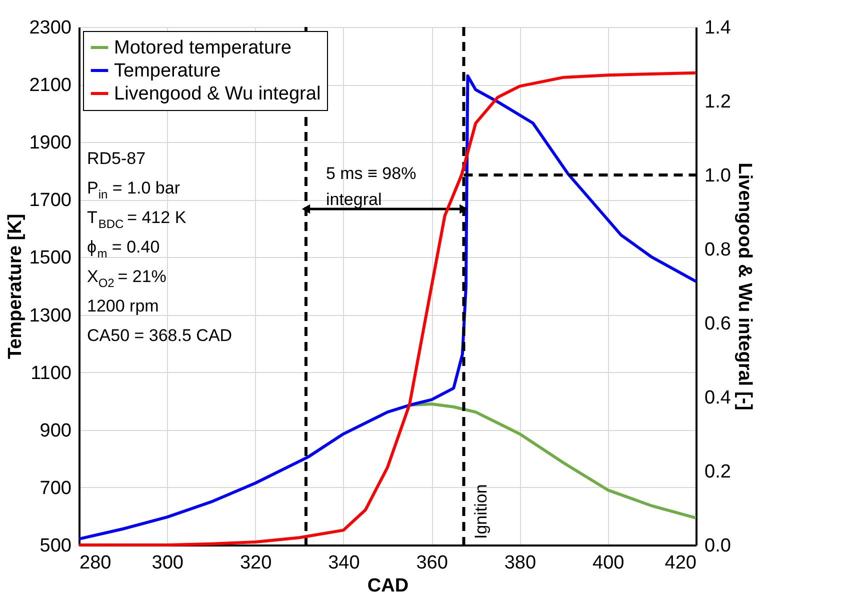 The image size is (845, 607). What do you see at coordinates (50, 28) in the screenshot?
I see `y-tick-label: 2300` at bounding box center [50, 28].